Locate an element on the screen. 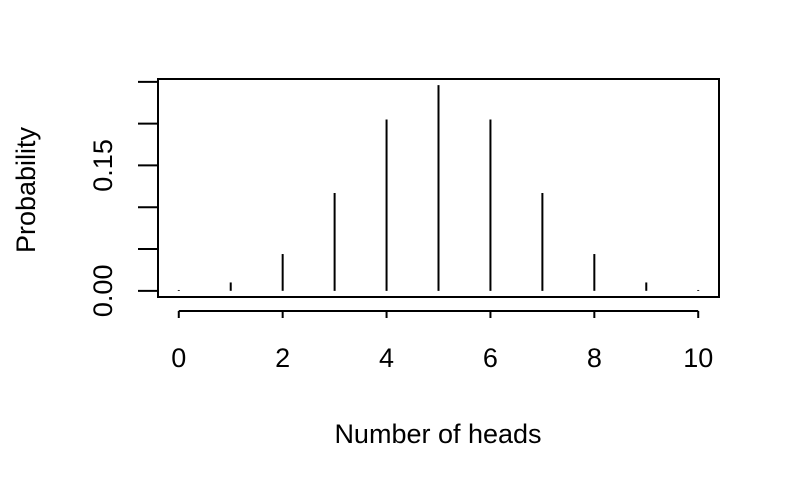  x-tick-label: 10 is located at coordinates (698, 358).